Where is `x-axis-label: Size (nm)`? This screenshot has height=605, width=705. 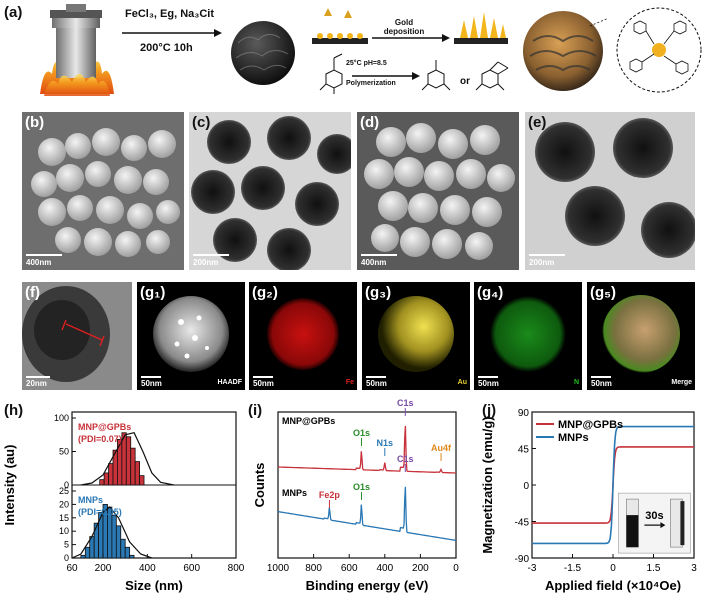
x-axis-label: Size (nm) is located at coordinates (154, 585).